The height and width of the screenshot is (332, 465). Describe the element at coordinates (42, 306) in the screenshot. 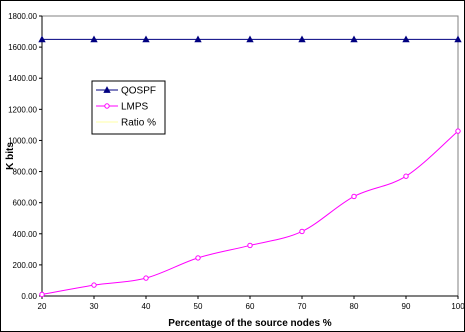

I see `x-tick-label: 20` at that location.